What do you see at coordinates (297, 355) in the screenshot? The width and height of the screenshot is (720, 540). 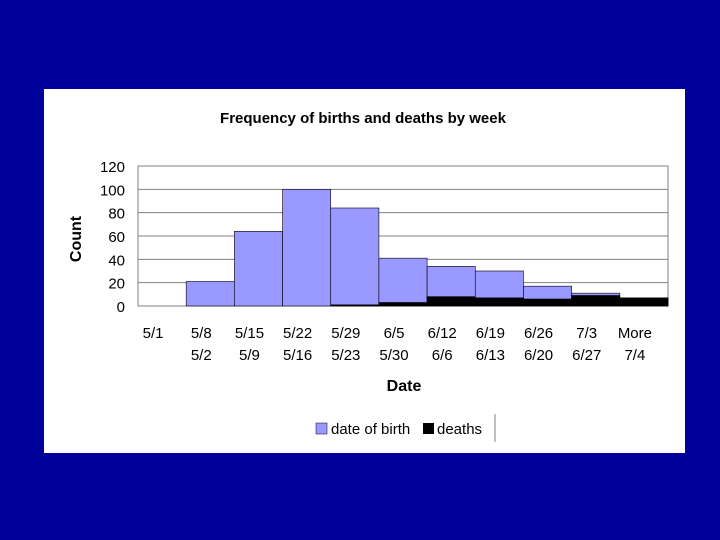 I see `x-tick-label: 5/16` at bounding box center [297, 355].